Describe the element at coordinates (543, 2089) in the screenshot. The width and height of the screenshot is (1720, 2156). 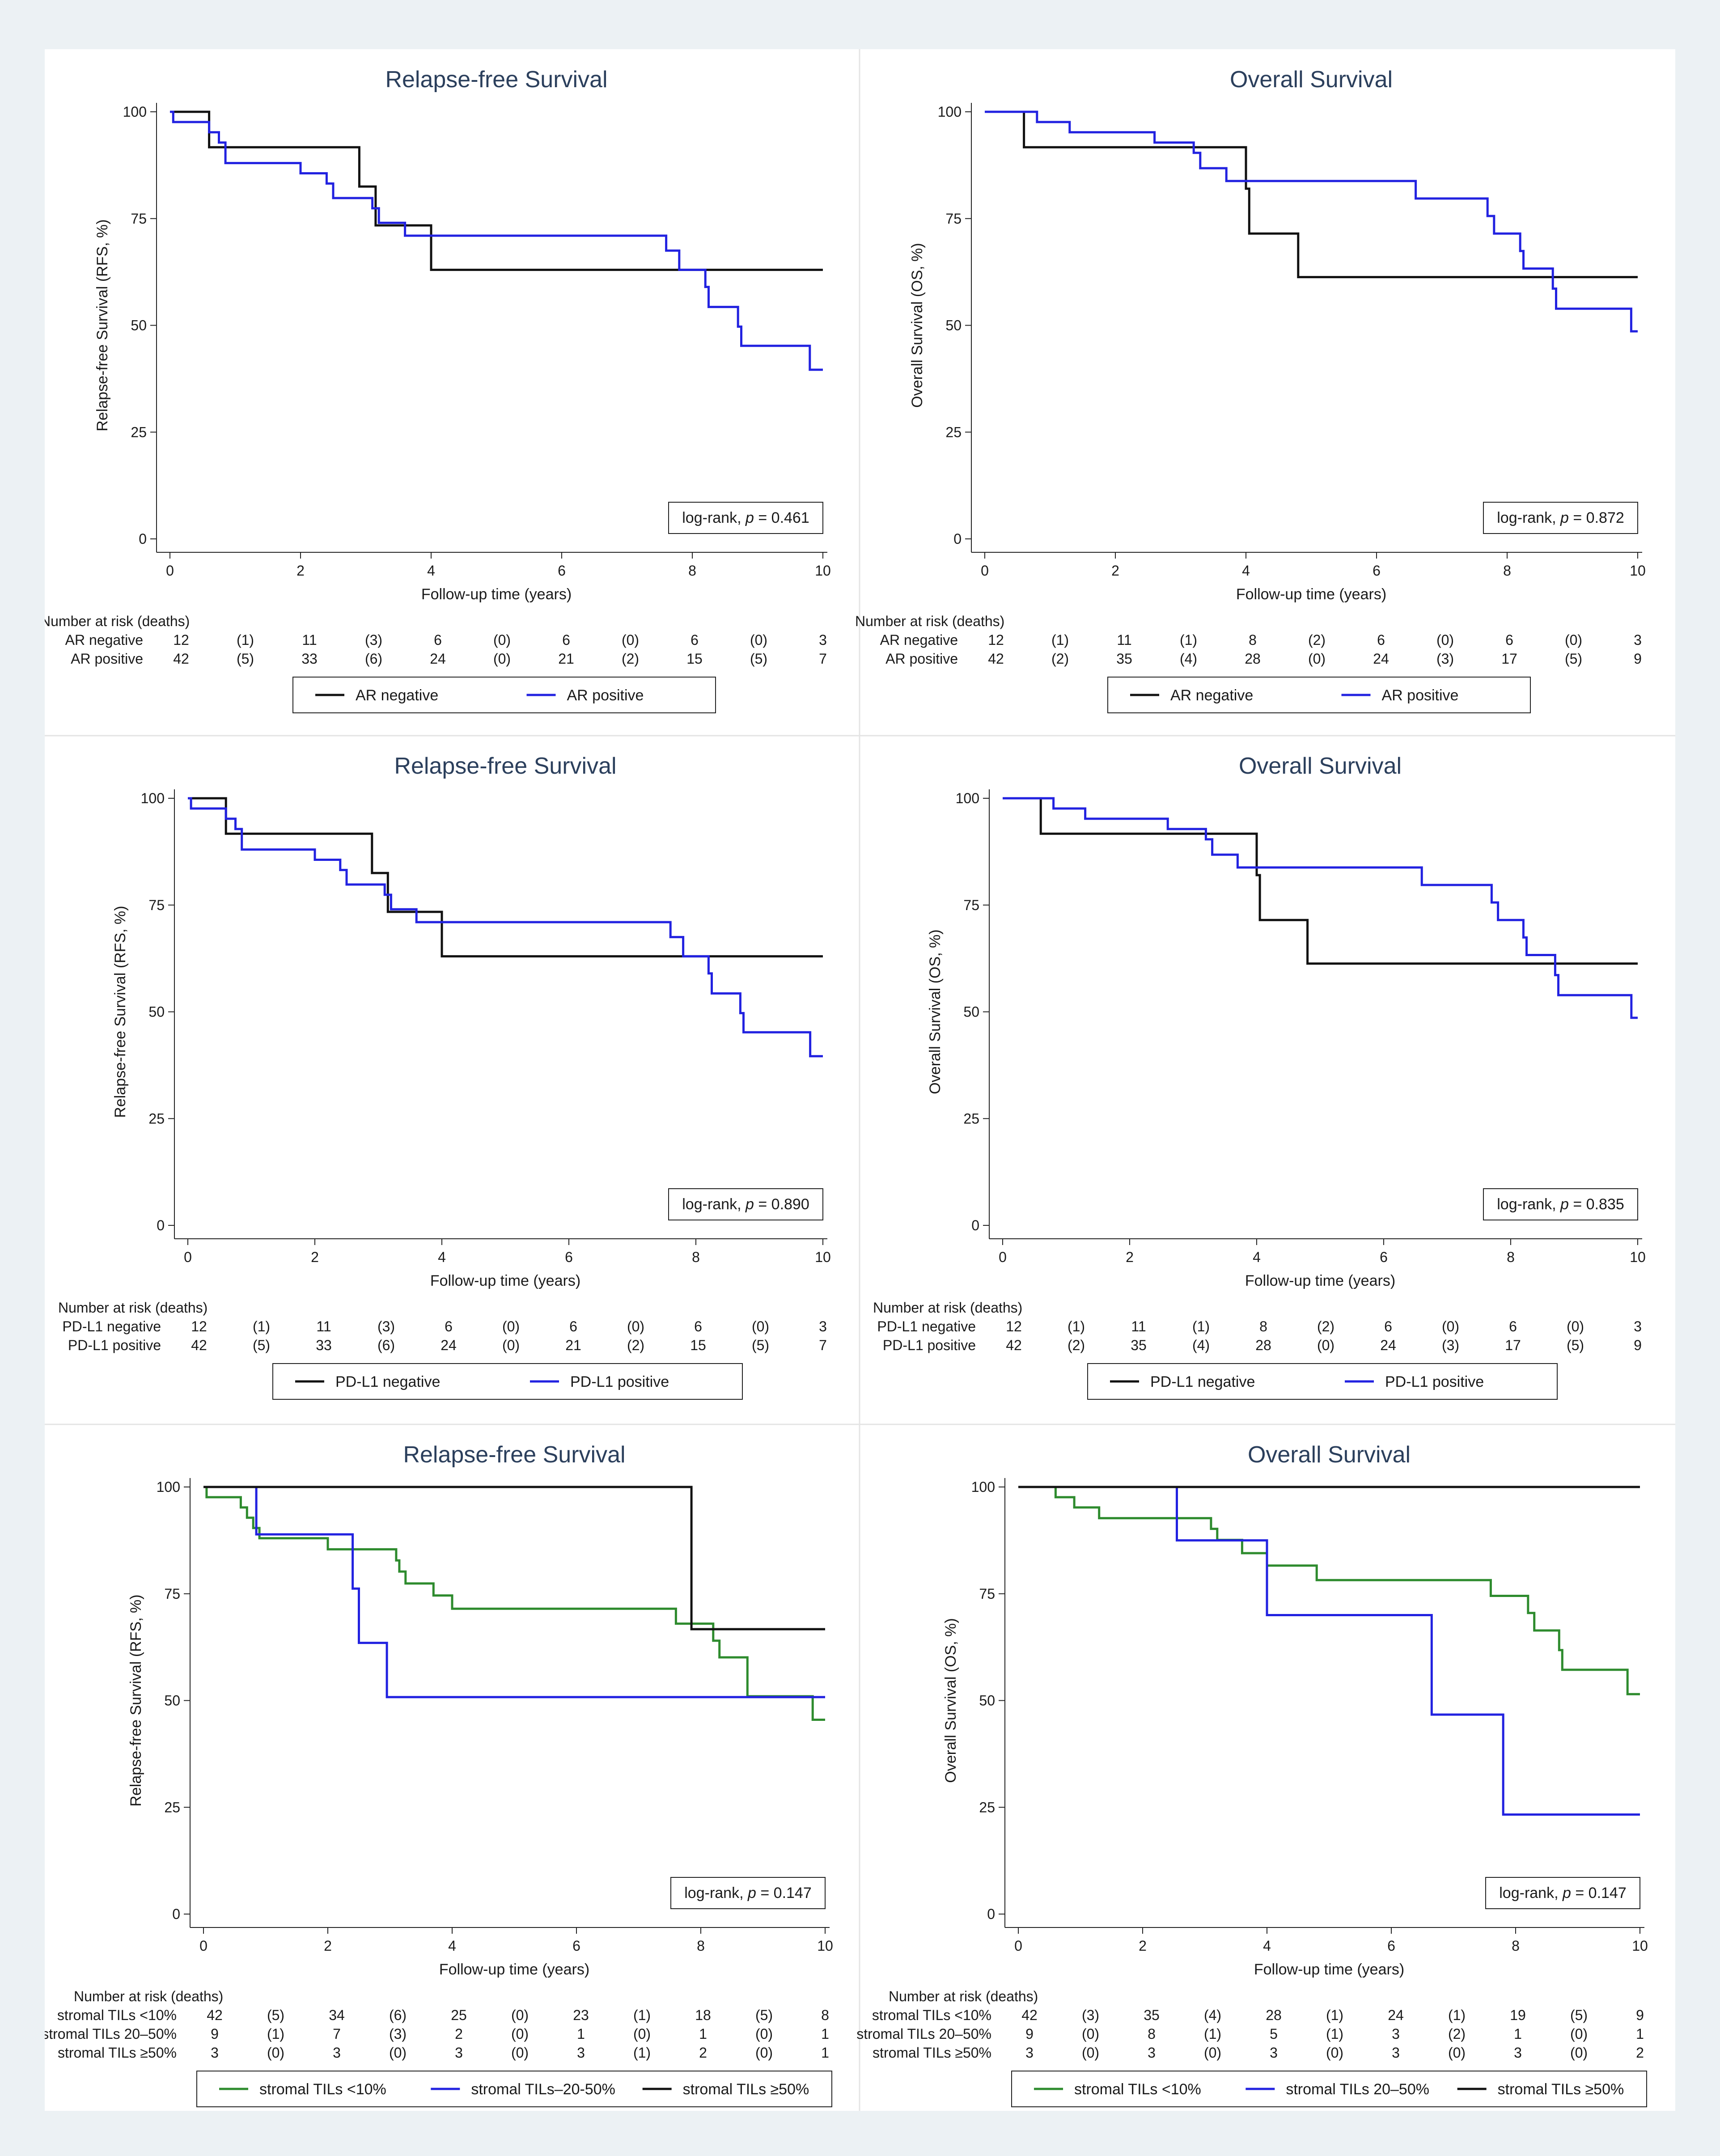
I see `legend-label: stromal TILs–20-50%` at that location.